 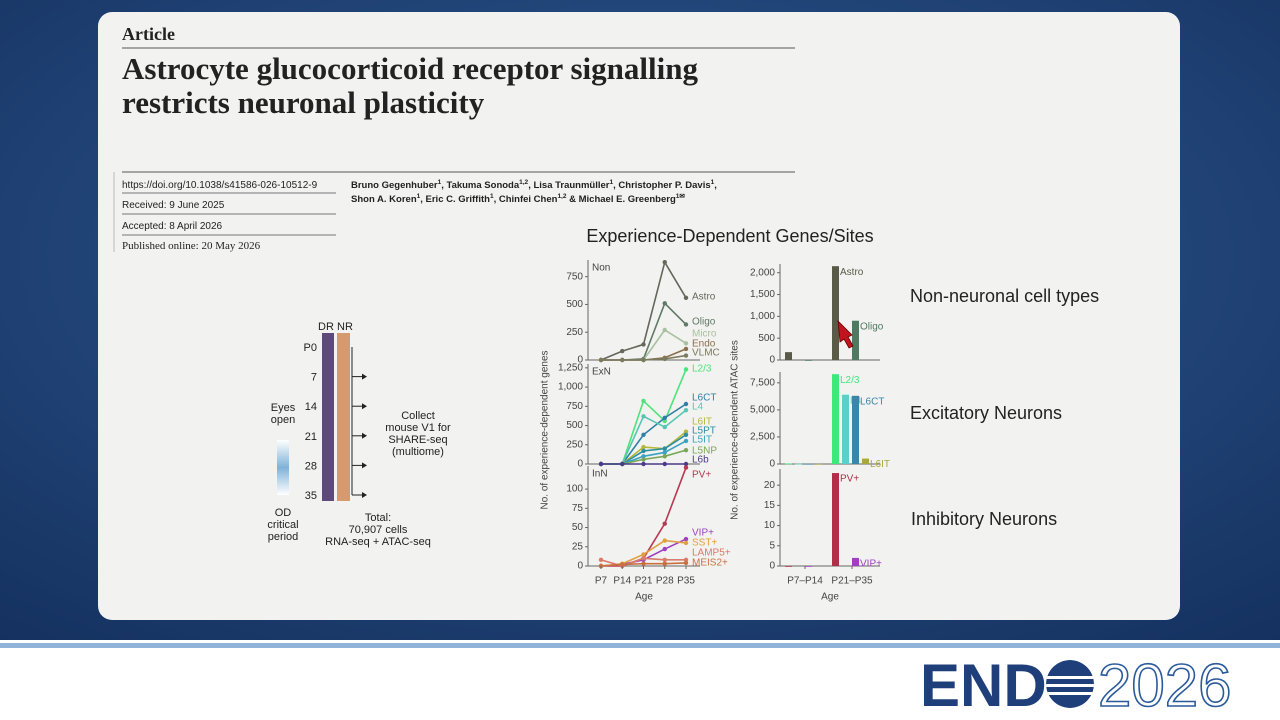 What do you see at coordinates (394, 185) in the screenshot?
I see `author: Bruno Gegenhuber` at bounding box center [394, 185].